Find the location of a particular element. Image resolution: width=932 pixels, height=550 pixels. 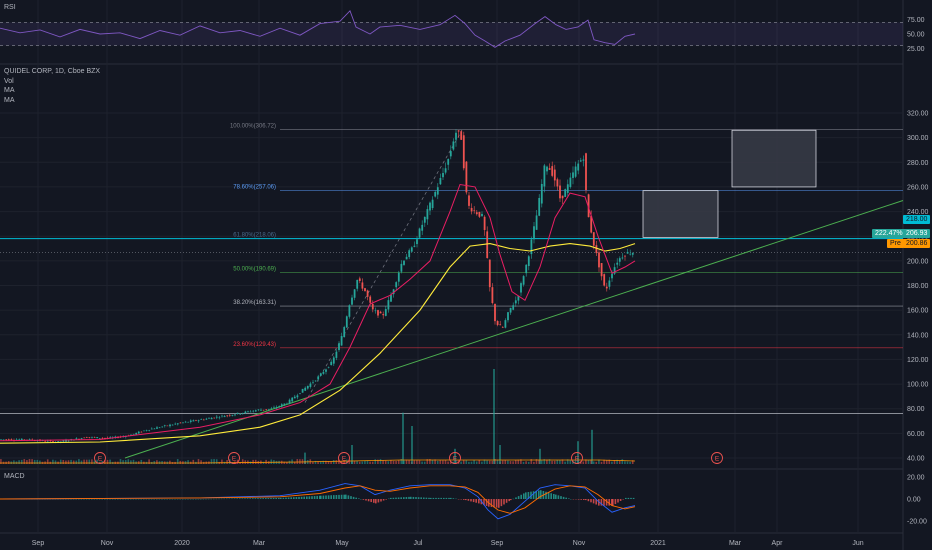

fibonacci-level-label: 50.00%(190.69) is located at coordinates (254, 269).